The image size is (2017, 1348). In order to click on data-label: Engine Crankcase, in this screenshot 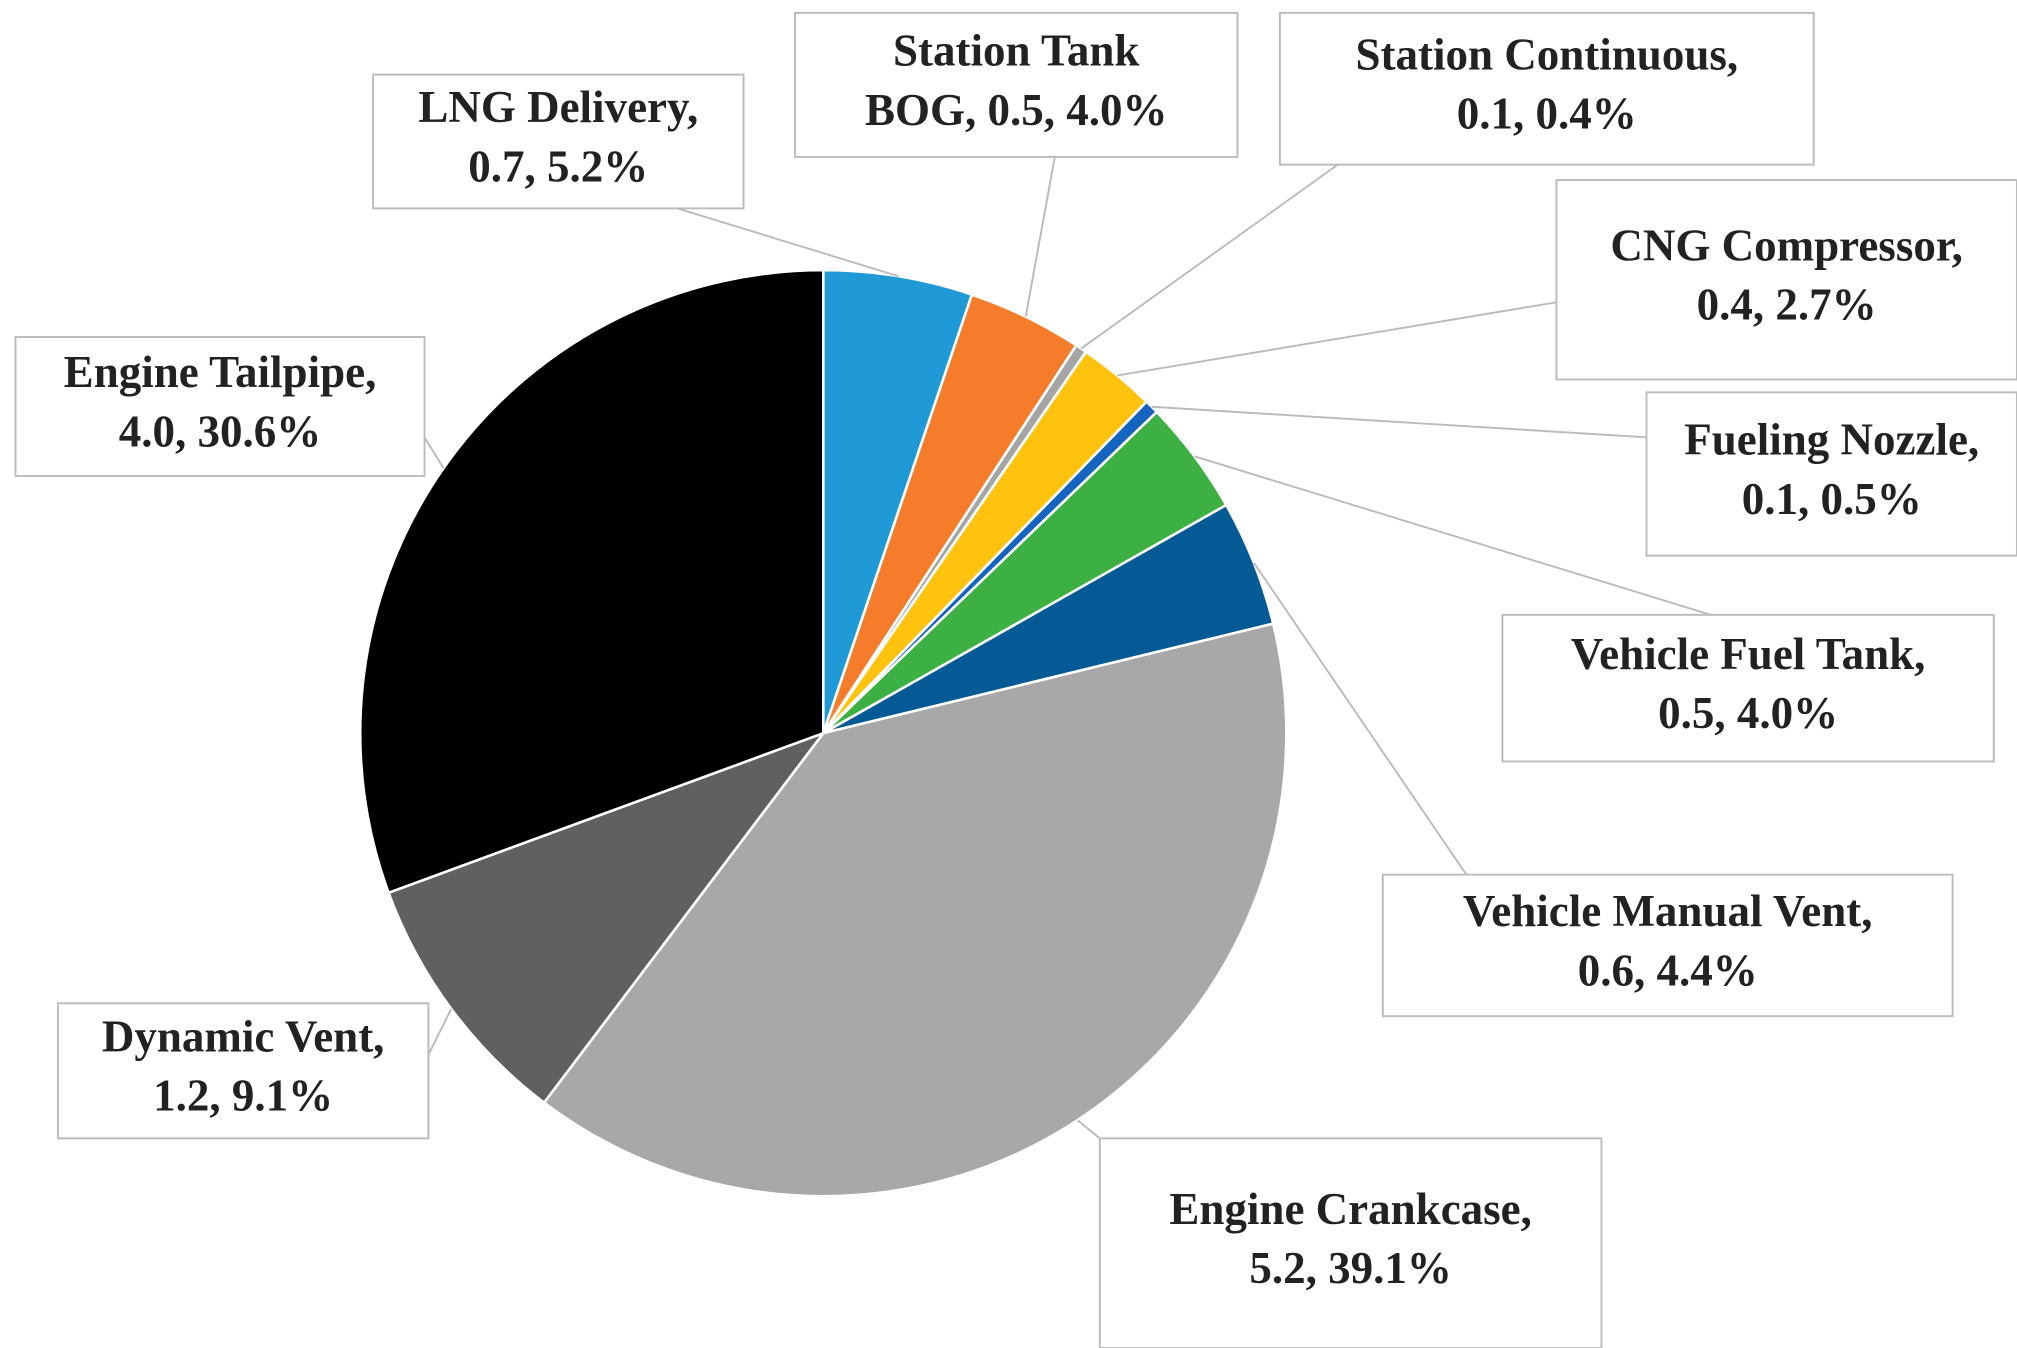, I will do `click(1350, 1209)`.